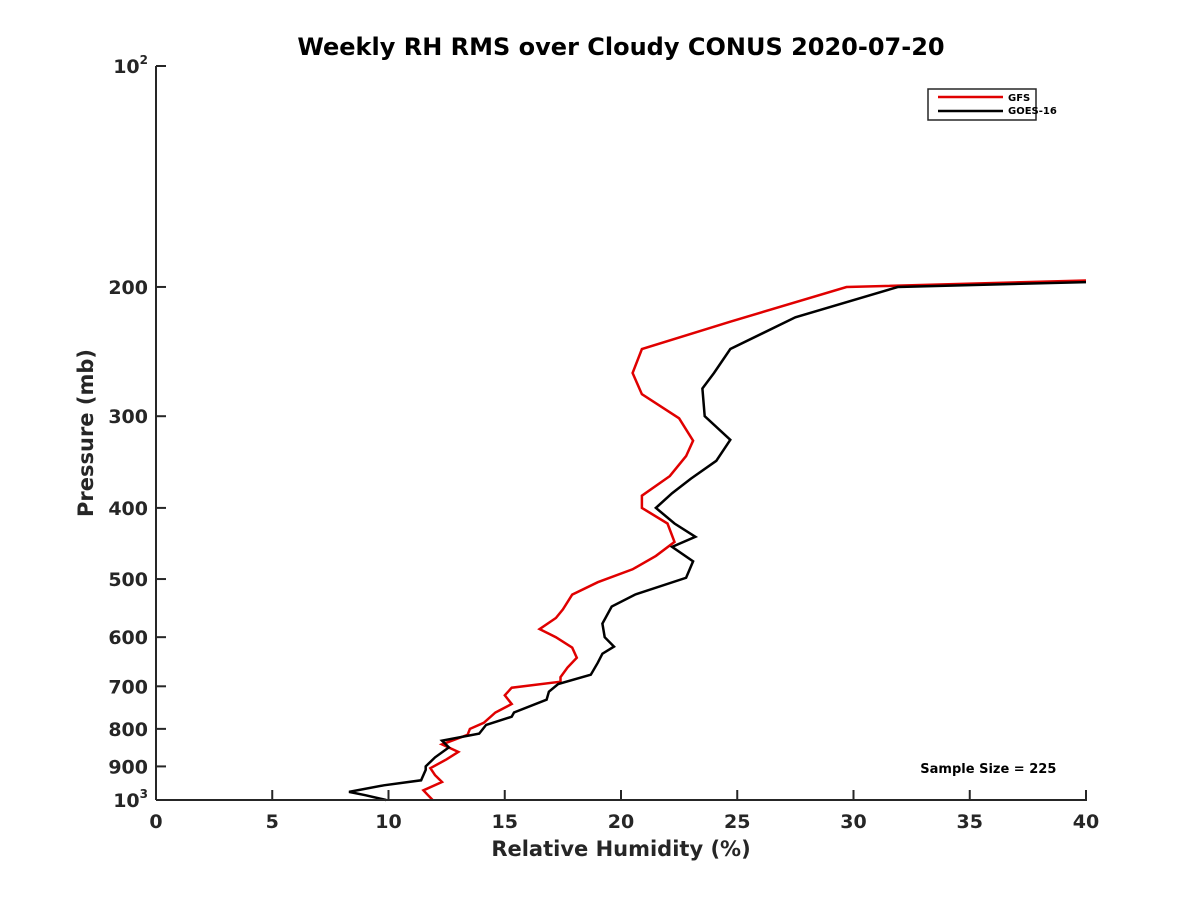 Image resolution: width=1200 pixels, height=900 pixels. I want to click on sample-size-annotation: Sample Size = 225, so click(988, 769).